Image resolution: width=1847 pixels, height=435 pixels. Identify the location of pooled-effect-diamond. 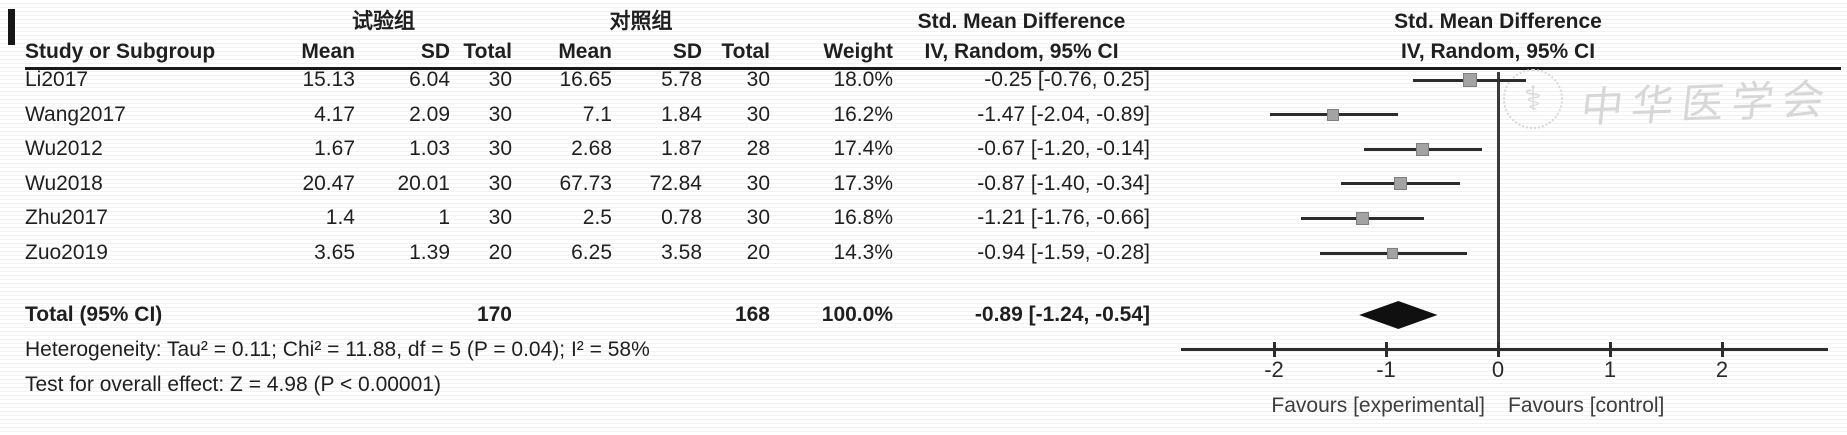
(1398, 315).